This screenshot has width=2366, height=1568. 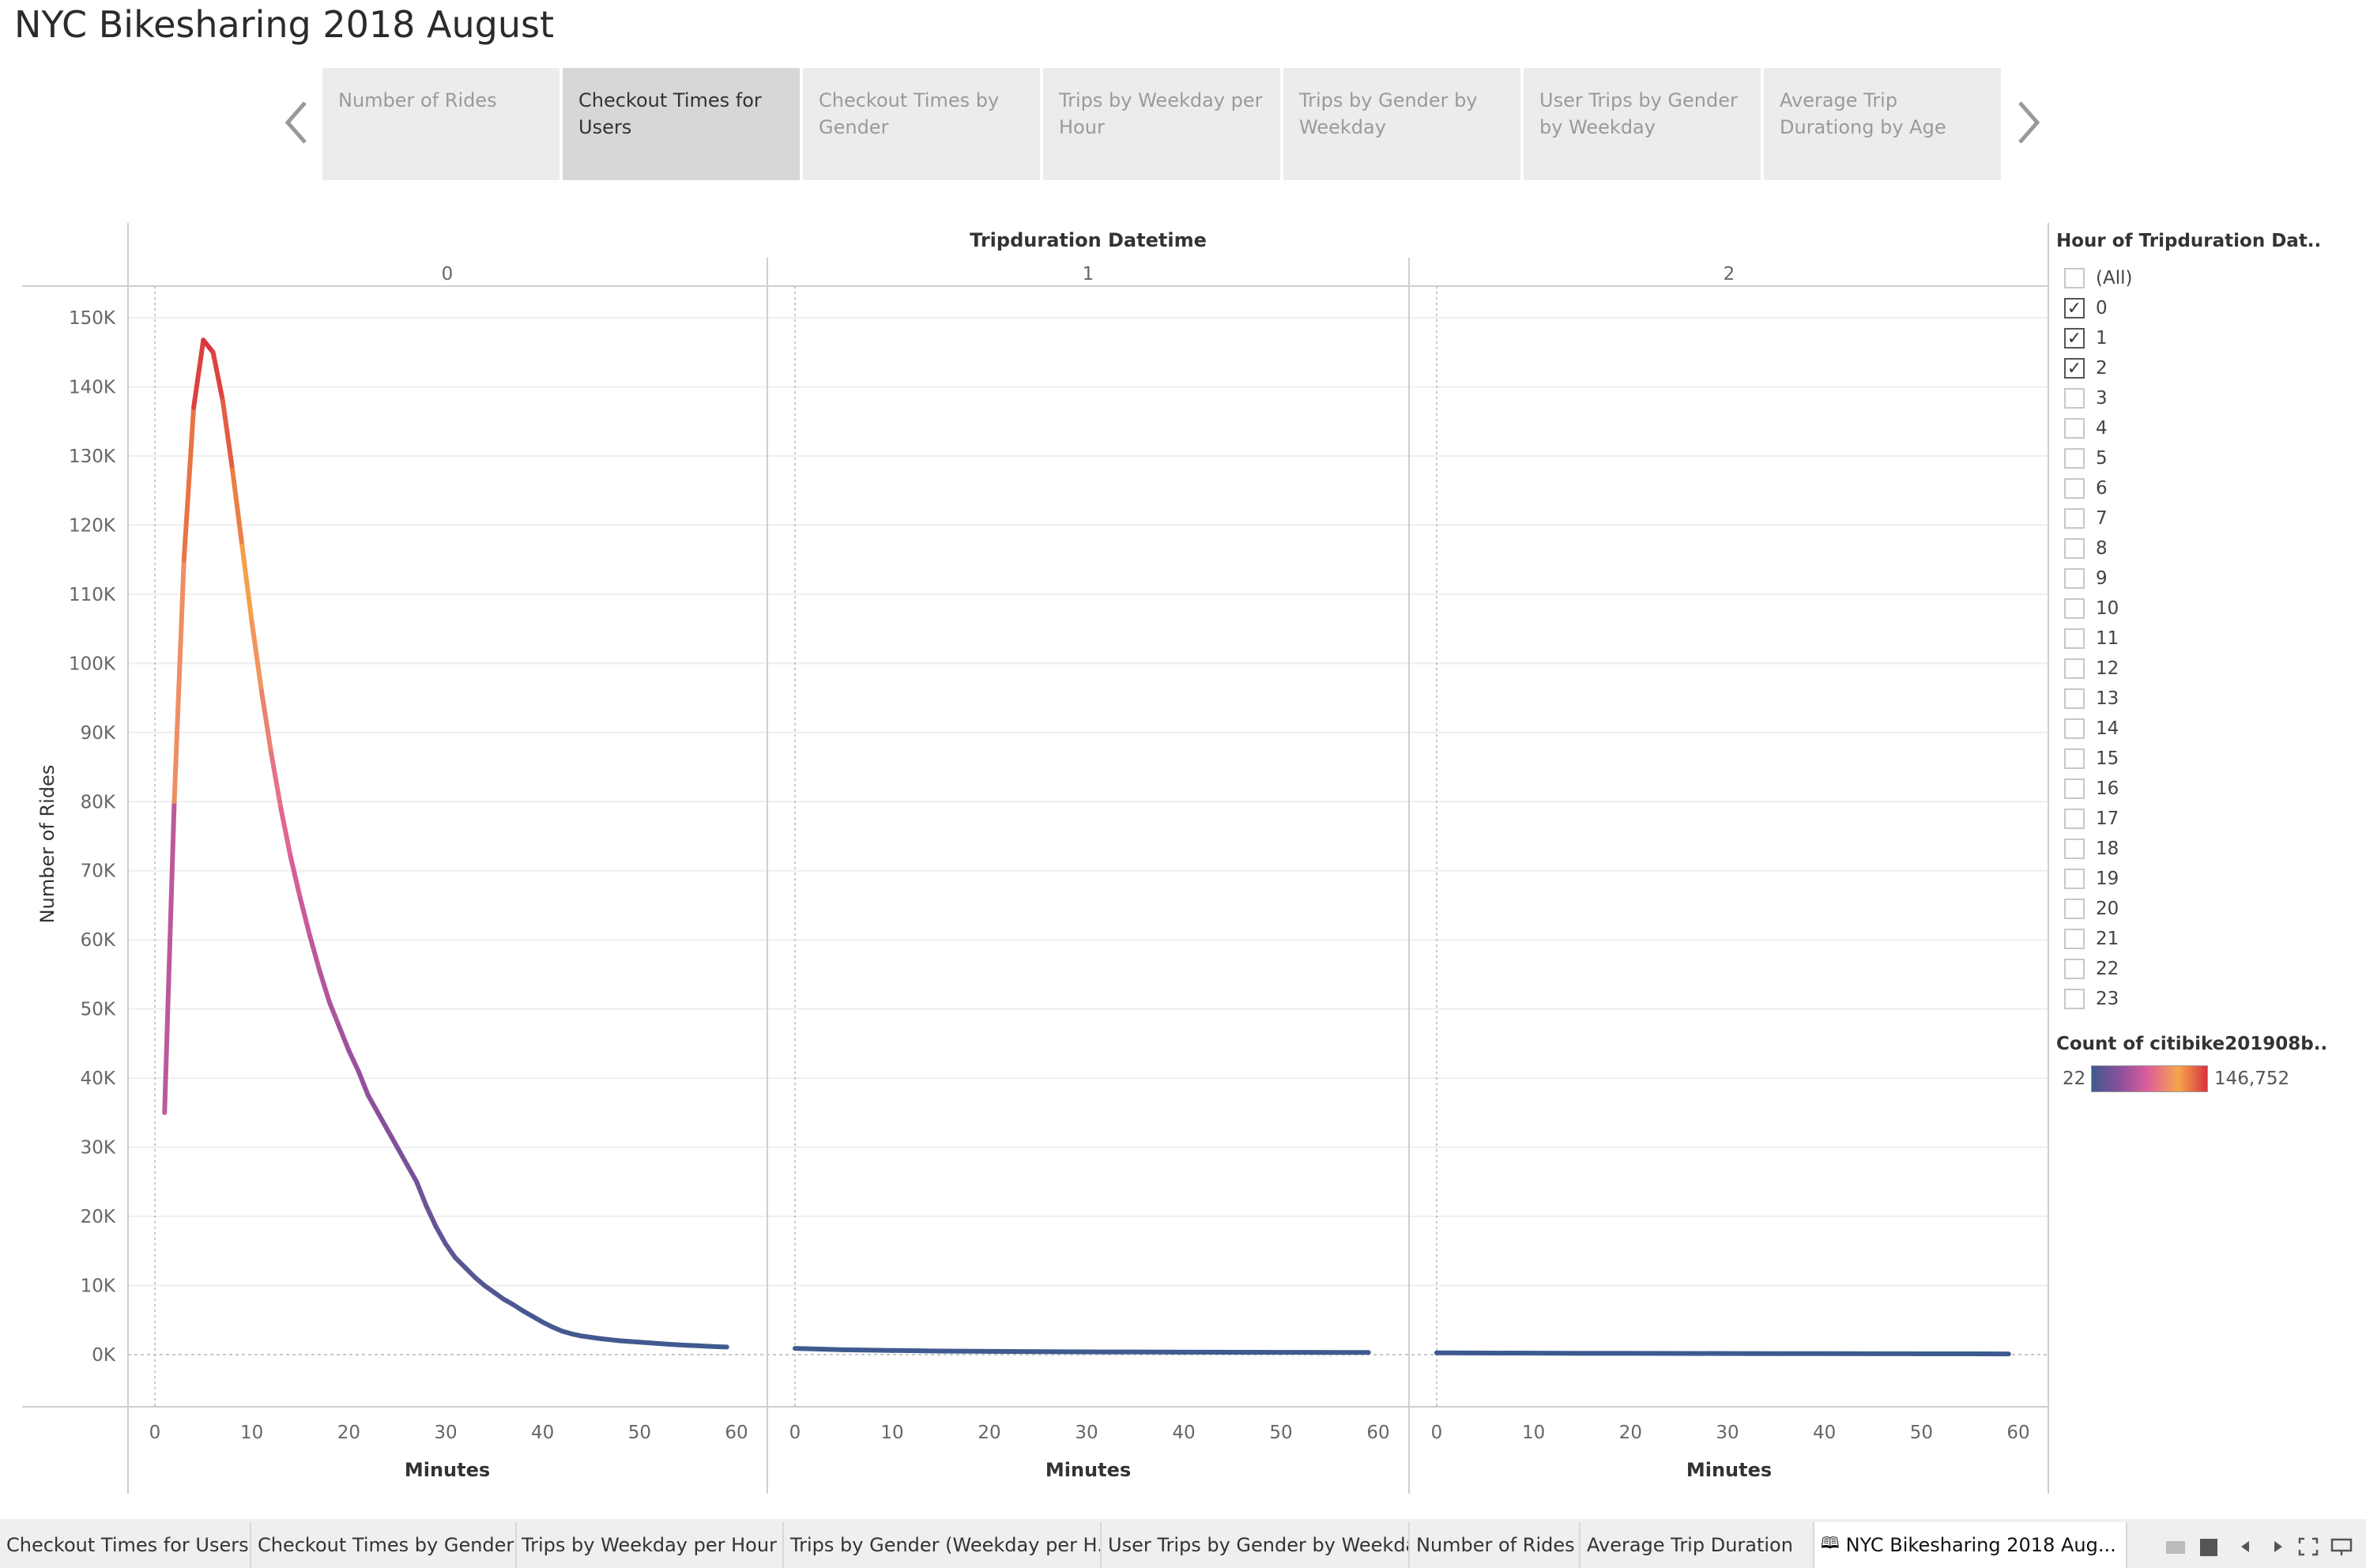 I want to click on filter-item-label: 15, so click(x=2107, y=758).